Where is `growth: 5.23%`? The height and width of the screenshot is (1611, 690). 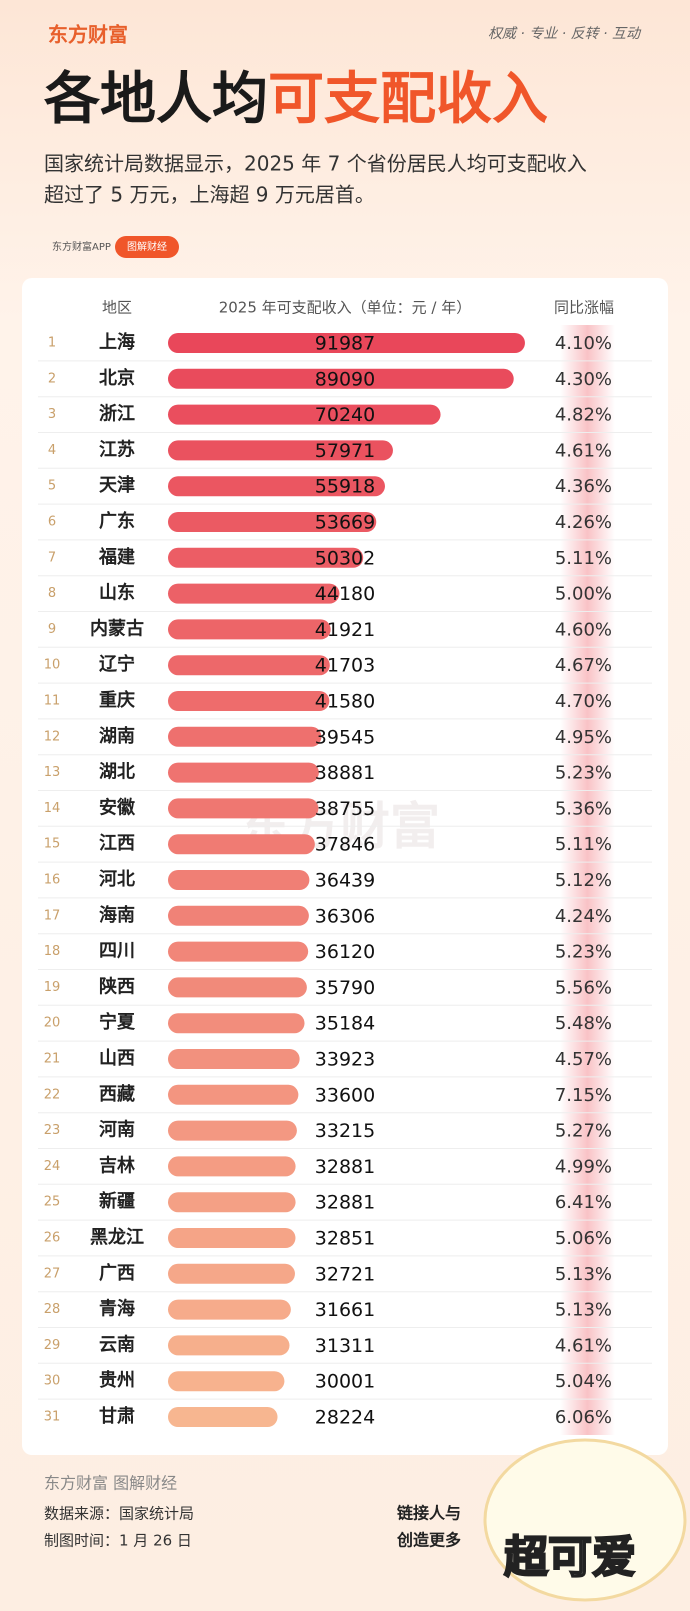 growth: 5.23% is located at coordinates (583, 952).